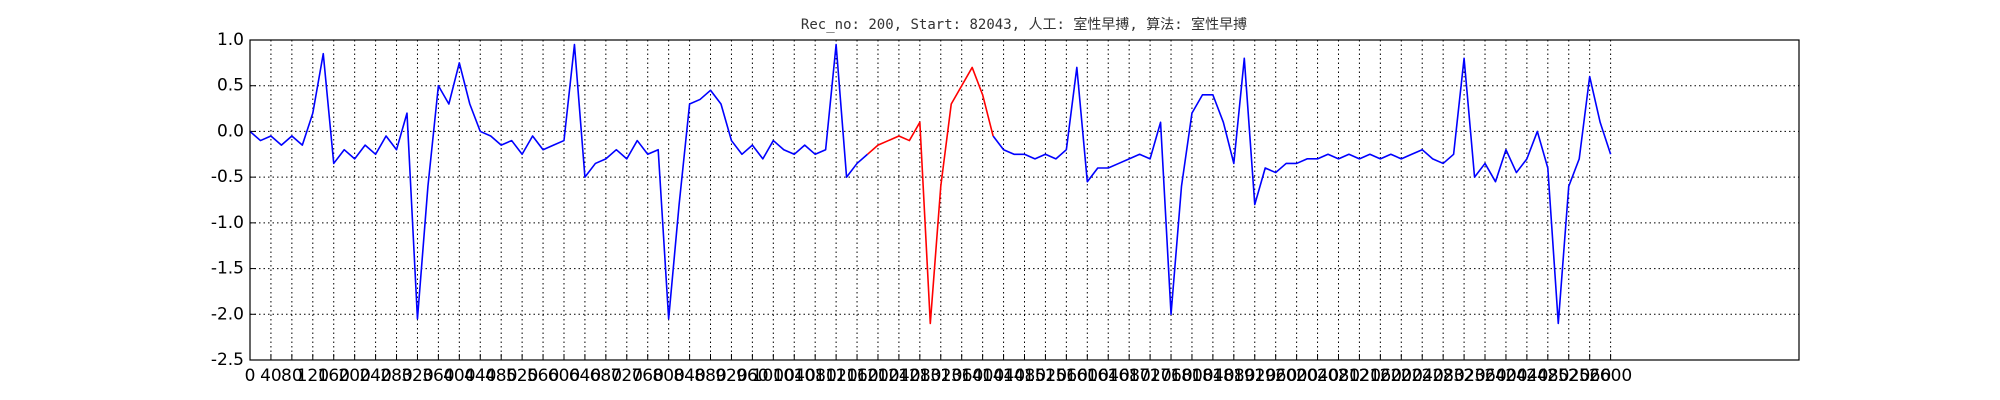  What do you see at coordinates (292, 376) in the screenshot?
I see `x-tick-label: 80` at bounding box center [292, 376].